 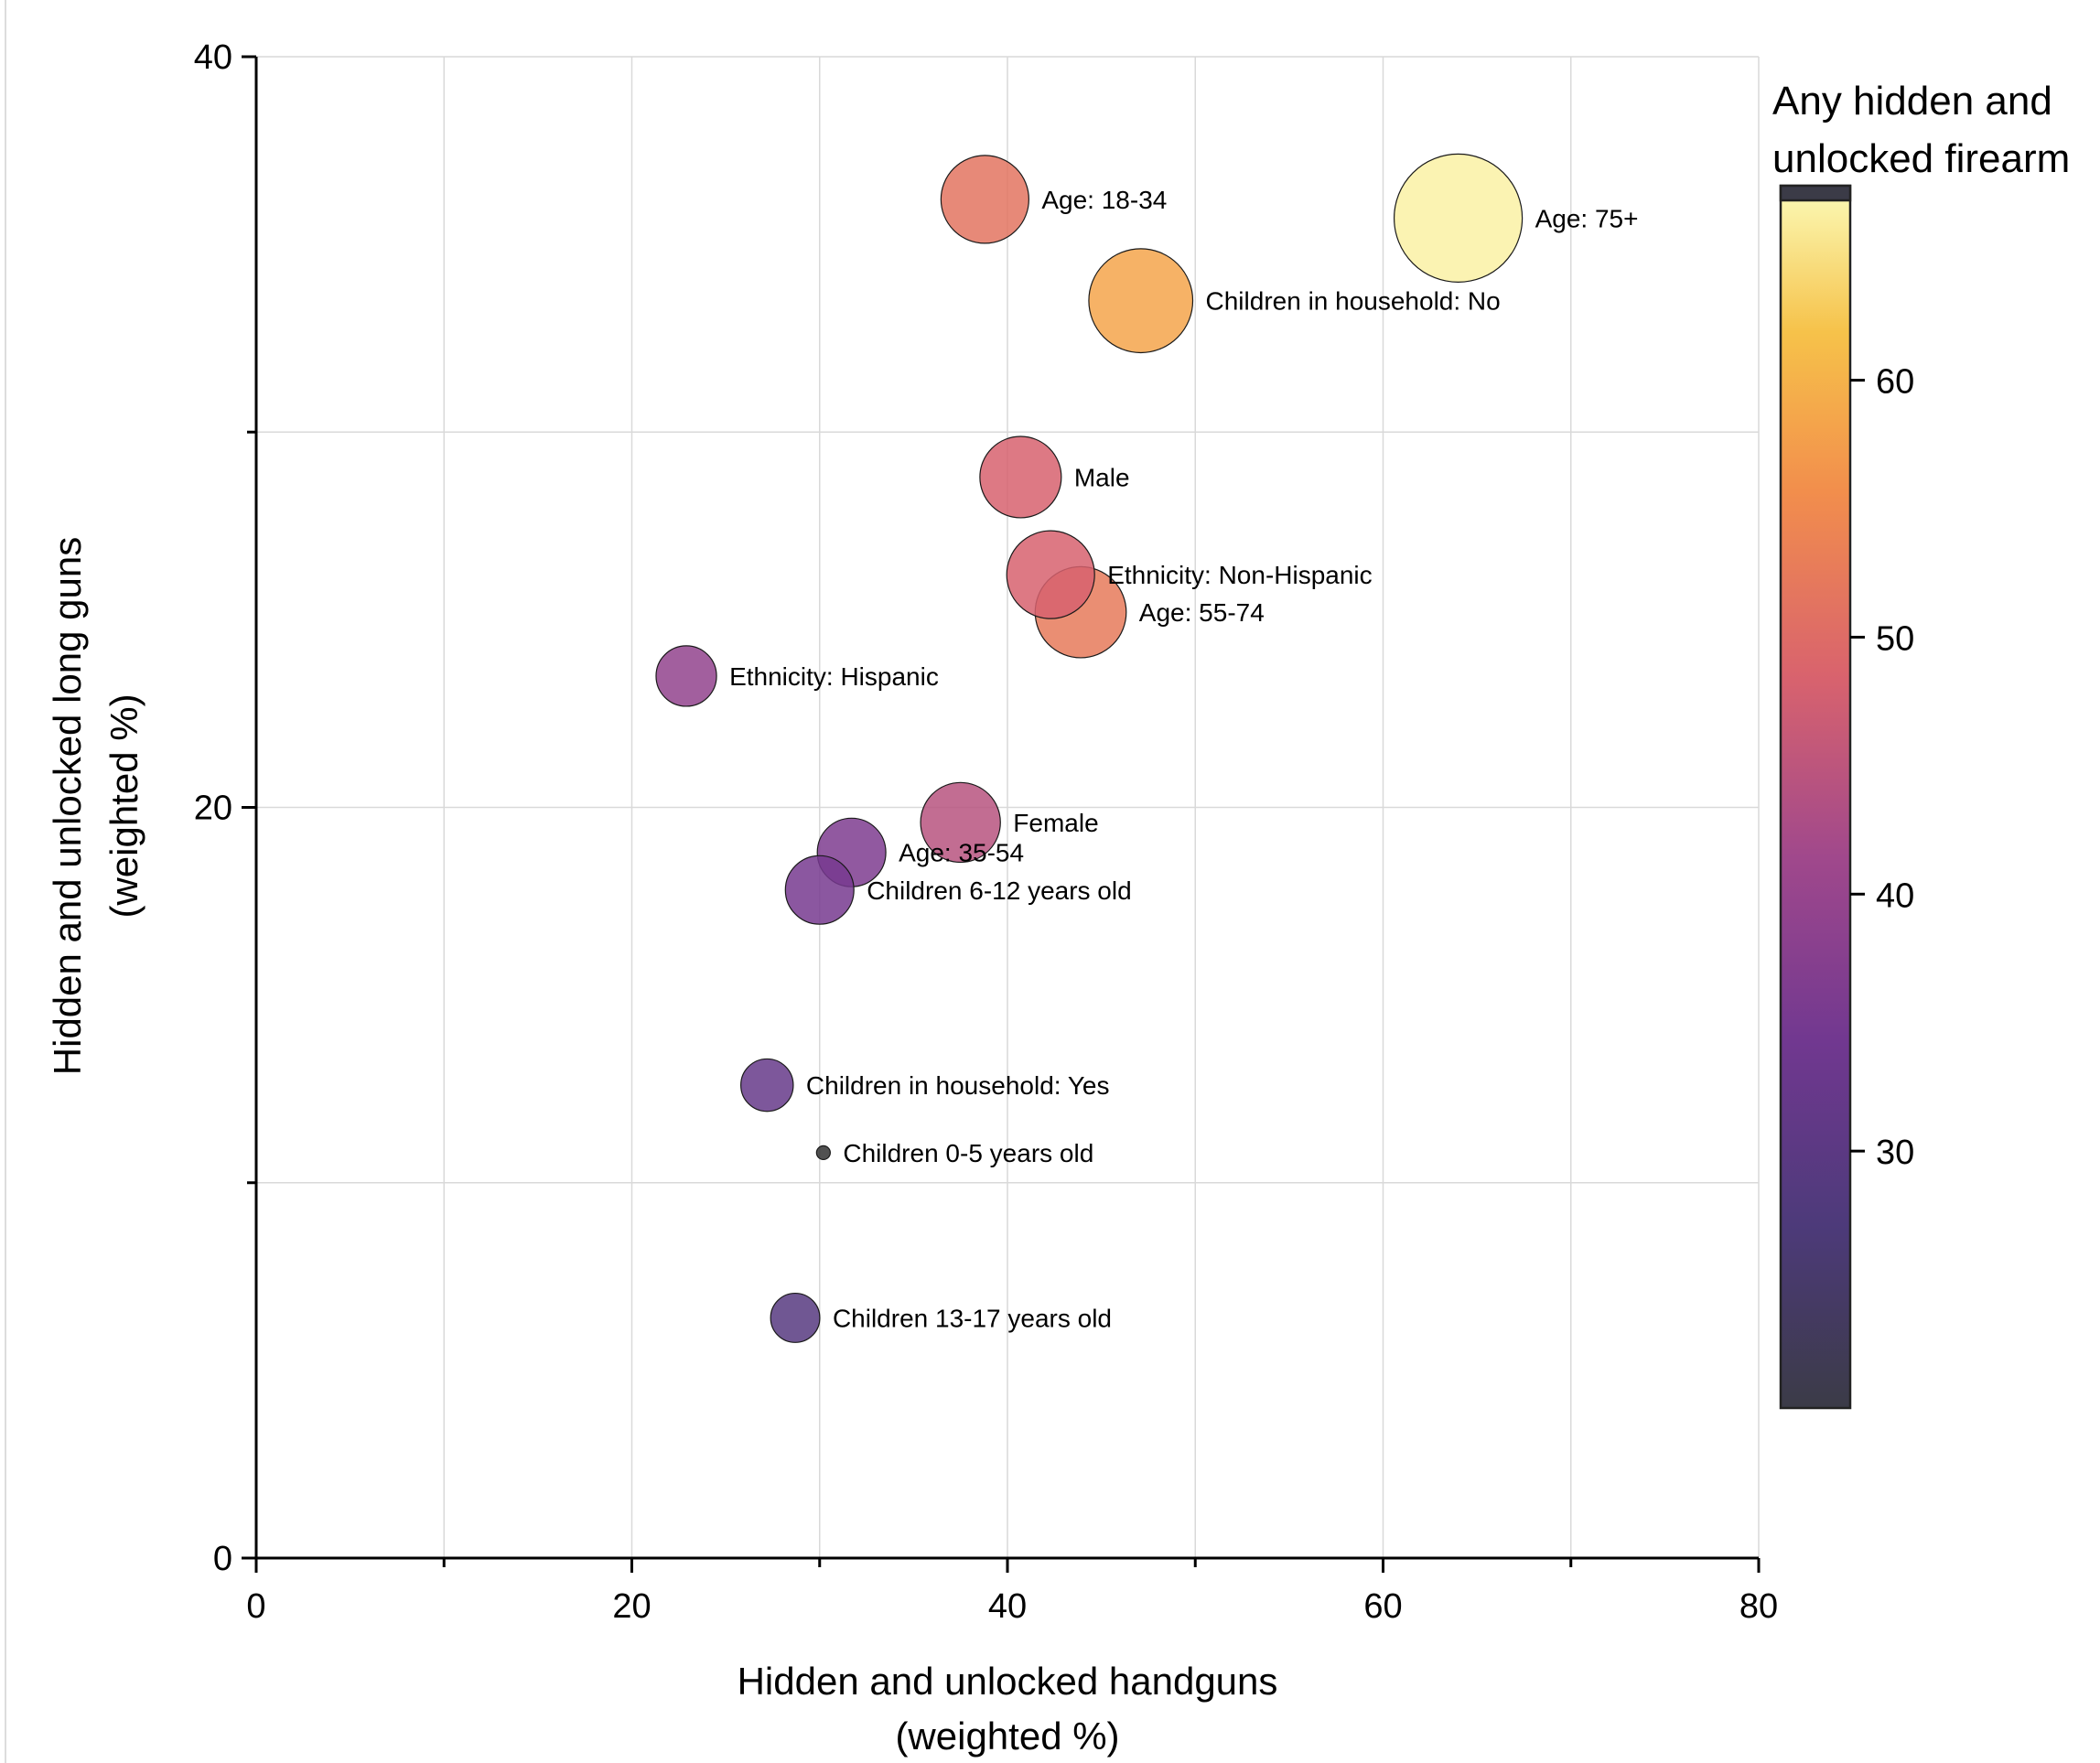 I want to click on y-axis-title-line1: Hidden and unlocked long guns, so click(x=67, y=806).